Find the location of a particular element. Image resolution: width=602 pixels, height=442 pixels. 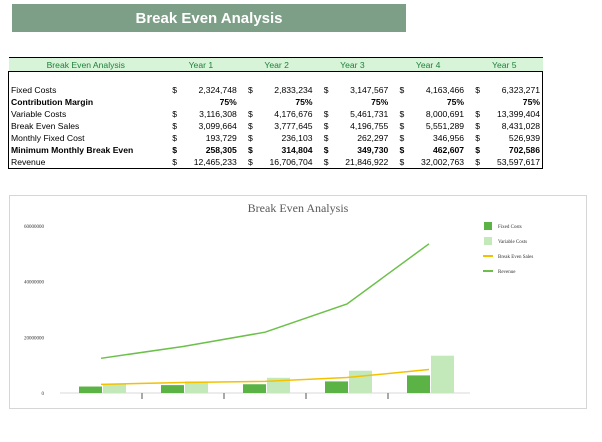

y-tick-label: 20000000 is located at coordinates (34, 338).